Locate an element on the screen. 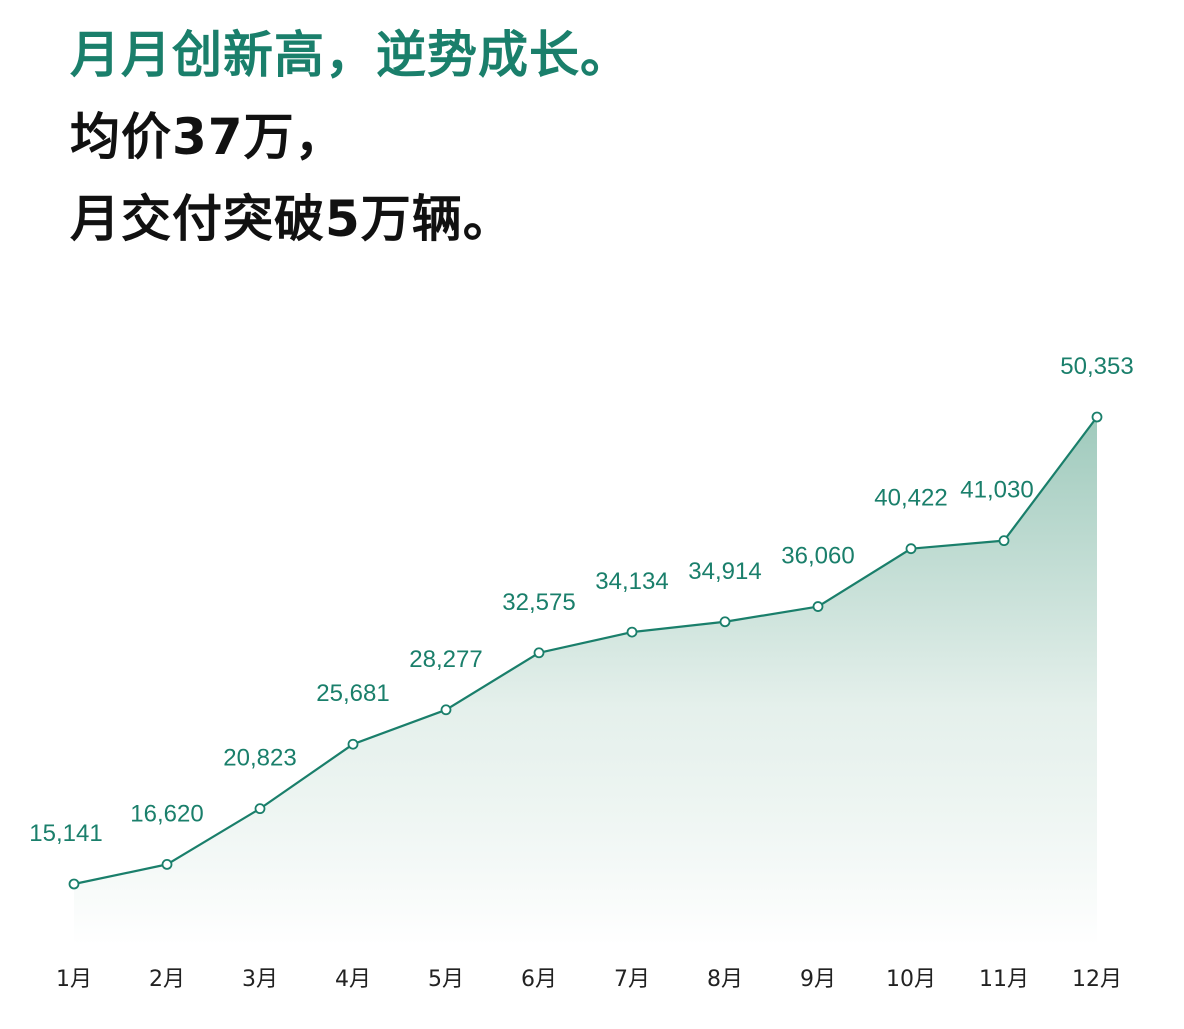  x-tick-label-2: 2月 is located at coordinates (167, 979).